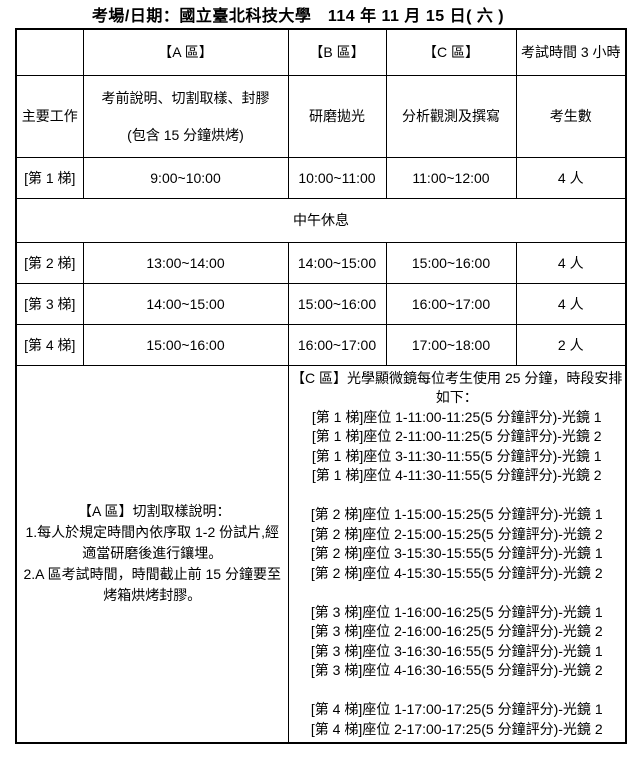 The height and width of the screenshot is (775, 638). I want to click on cell-zone-b-header: 【B 區】, so click(337, 52).